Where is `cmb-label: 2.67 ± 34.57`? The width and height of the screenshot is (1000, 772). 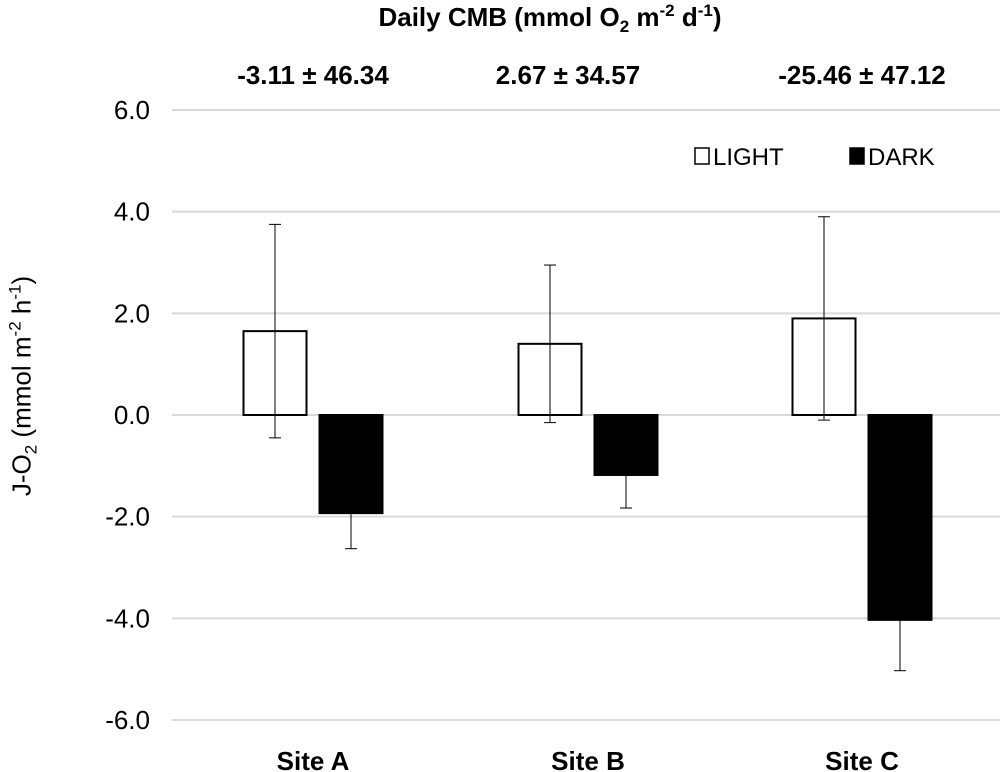
cmb-label: 2.67 ± 34.57 is located at coordinates (568, 75).